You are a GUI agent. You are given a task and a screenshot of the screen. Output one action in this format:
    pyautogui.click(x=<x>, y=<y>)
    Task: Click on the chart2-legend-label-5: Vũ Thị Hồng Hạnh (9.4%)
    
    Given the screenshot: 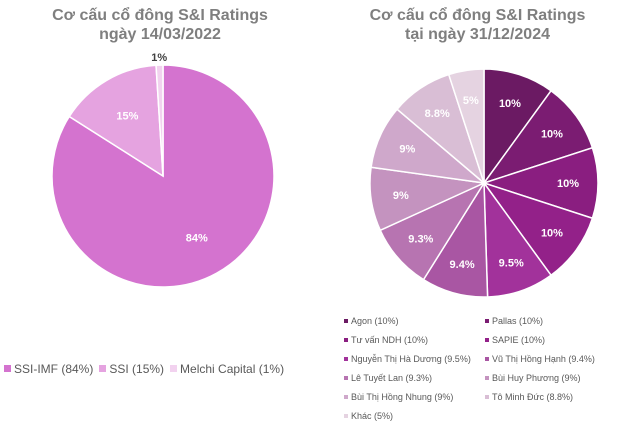 What is the action you would take?
    pyautogui.click(x=543, y=359)
    